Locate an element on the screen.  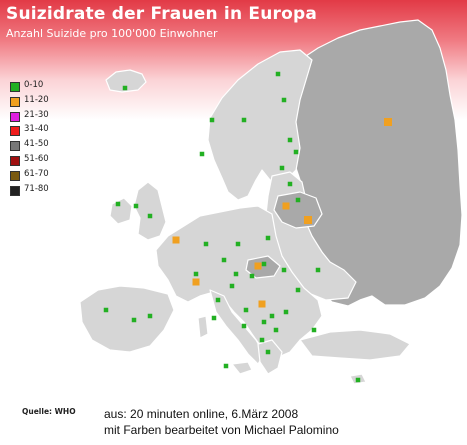
legend-item: 31-40 is located at coordinates (38, 131).